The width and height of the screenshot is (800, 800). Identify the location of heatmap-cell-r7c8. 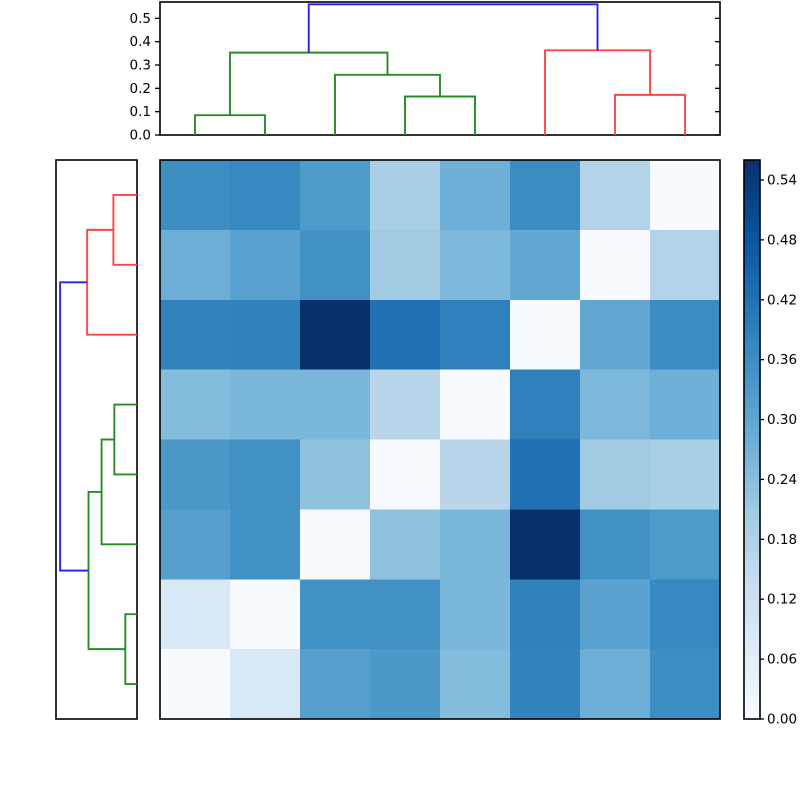
(685, 614).